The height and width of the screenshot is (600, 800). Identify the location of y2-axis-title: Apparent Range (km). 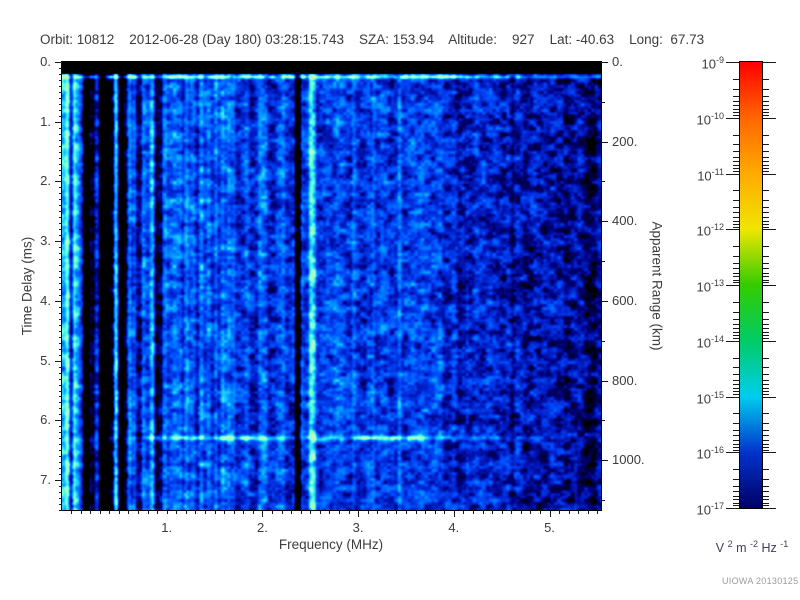
(657, 286).